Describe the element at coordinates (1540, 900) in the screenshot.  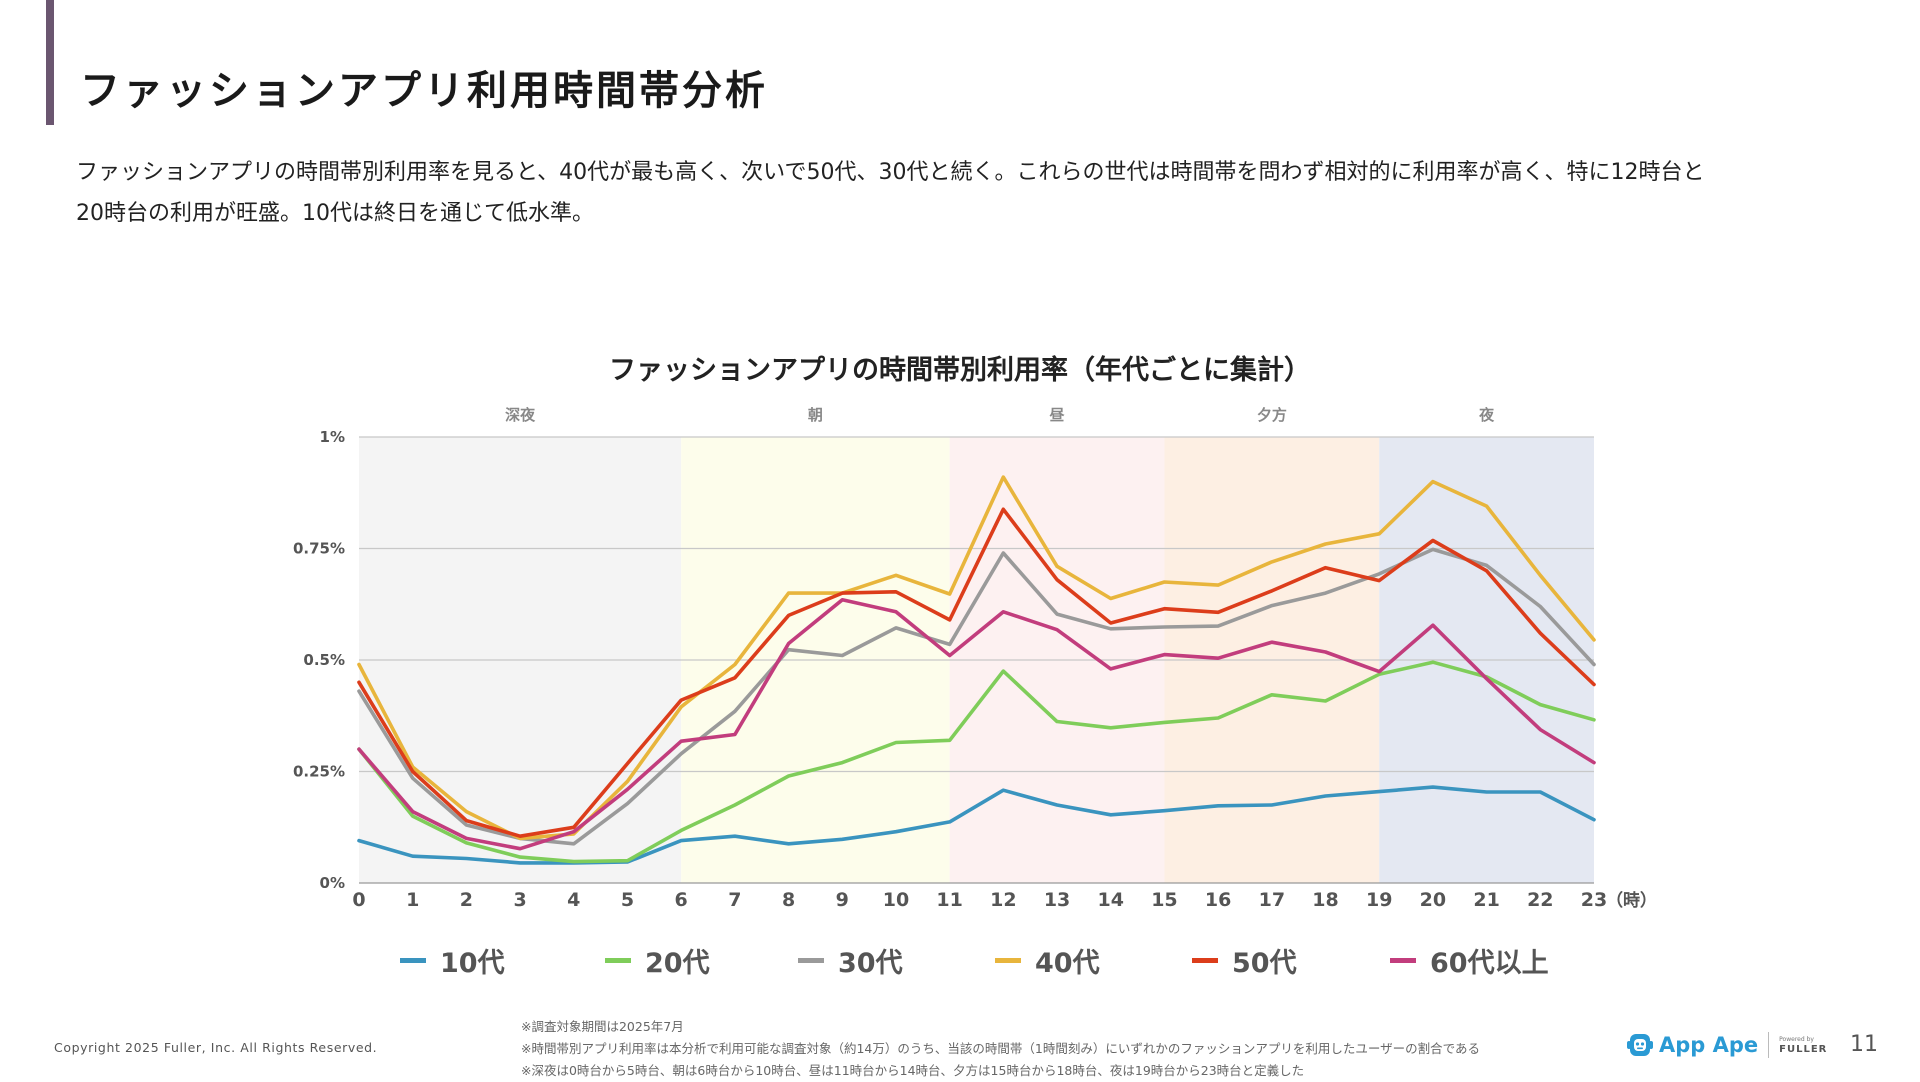
I see `x-tick-label: 22` at that location.